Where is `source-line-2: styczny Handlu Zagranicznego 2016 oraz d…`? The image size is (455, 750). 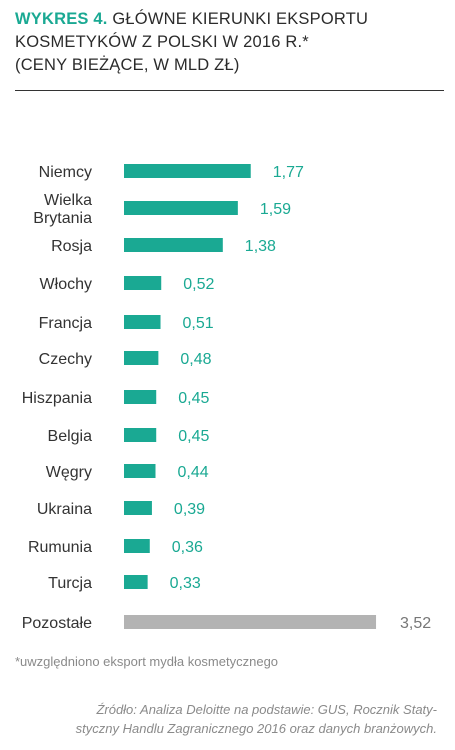
source-line-2: styczny Handlu Zagranicznego 2016 oraz d… is located at coordinates (256, 728).